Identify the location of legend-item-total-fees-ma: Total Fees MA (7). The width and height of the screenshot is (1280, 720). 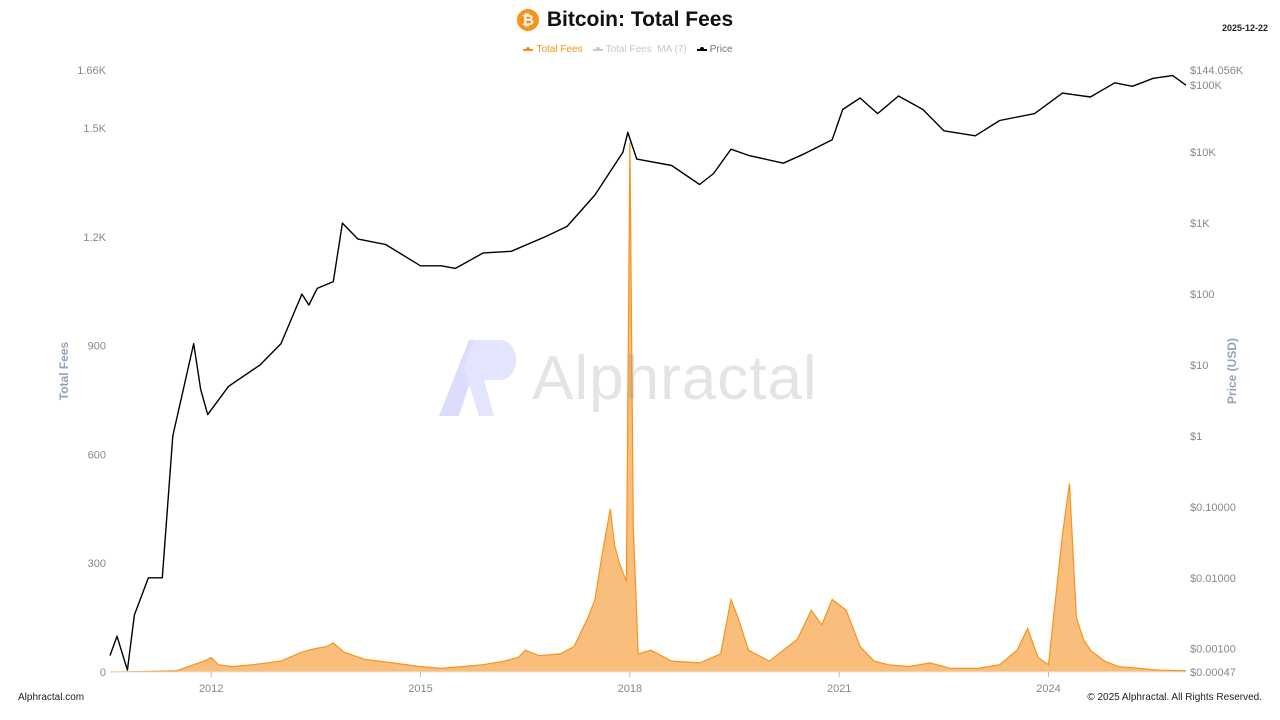
(639, 49).